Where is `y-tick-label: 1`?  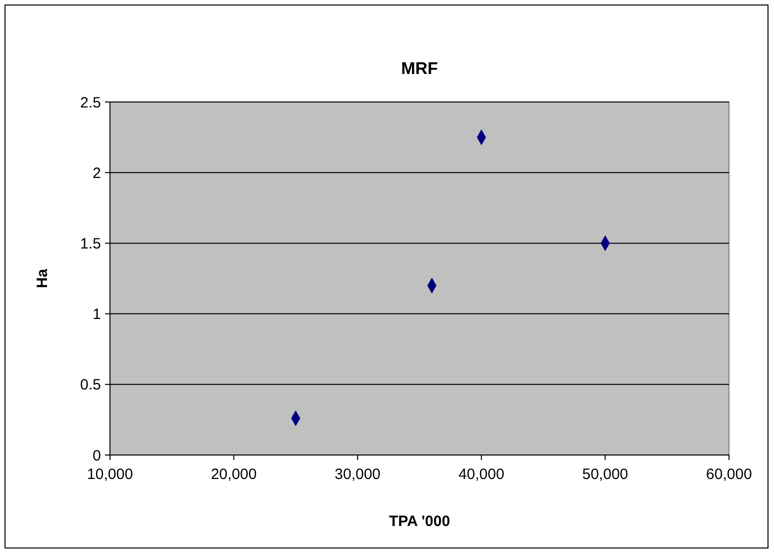
y-tick-label: 1 is located at coordinates (96, 315).